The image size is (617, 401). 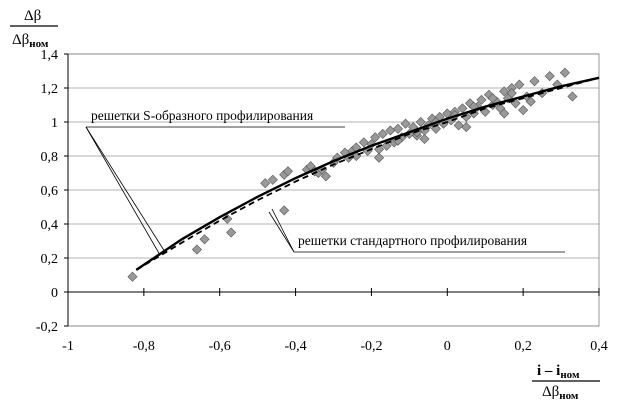 What do you see at coordinates (202, 115) in the screenshot?
I see `svg-text:решетки S-образного профилиров: решетки S-образного профилирования` at bounding box center [202, 115].